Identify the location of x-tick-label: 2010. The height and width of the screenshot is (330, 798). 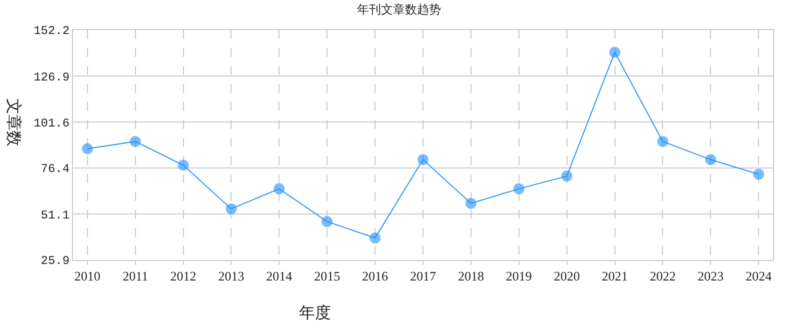
(87, 276).